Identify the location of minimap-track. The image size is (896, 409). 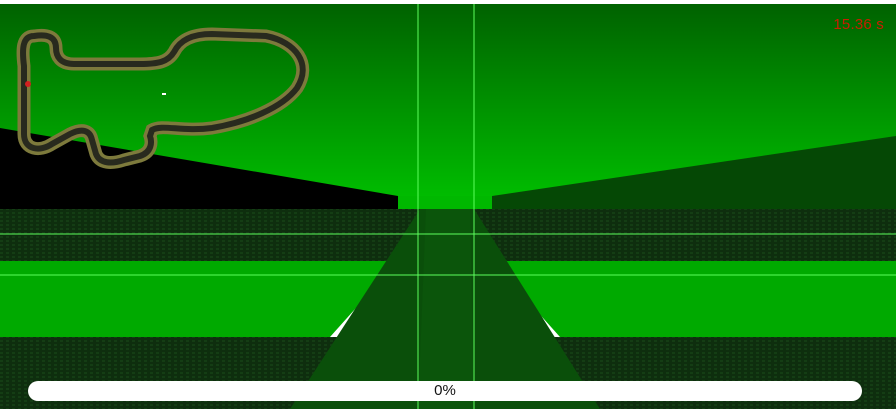
(163, 98).